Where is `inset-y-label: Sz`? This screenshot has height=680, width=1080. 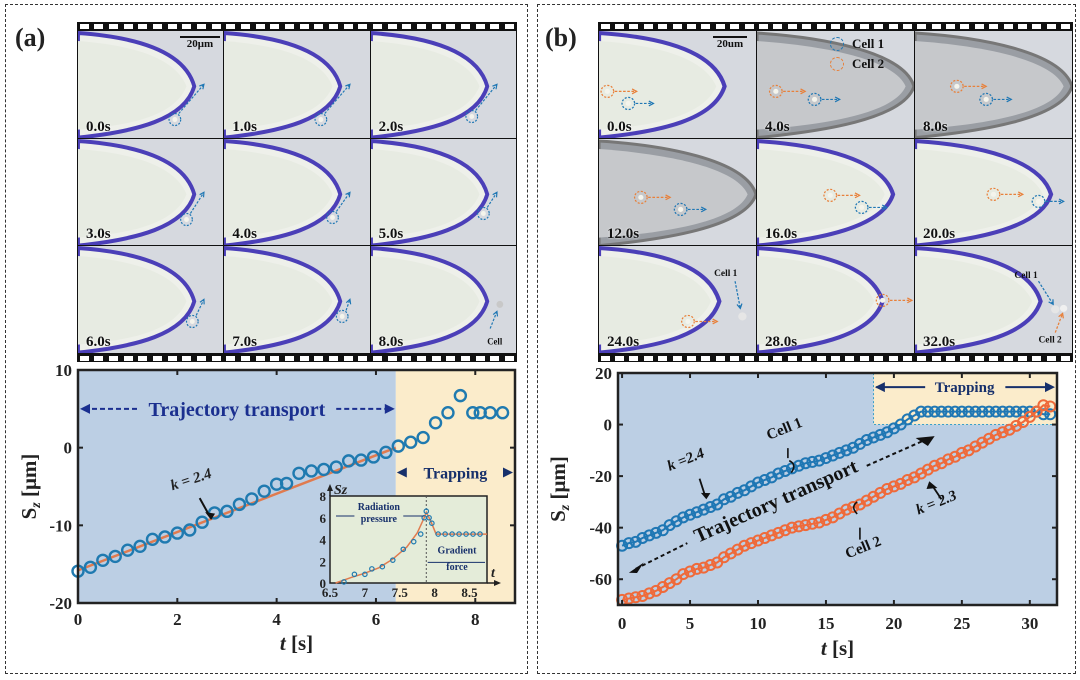 inset-y-label: Sz is located at coordinates (341, 490).